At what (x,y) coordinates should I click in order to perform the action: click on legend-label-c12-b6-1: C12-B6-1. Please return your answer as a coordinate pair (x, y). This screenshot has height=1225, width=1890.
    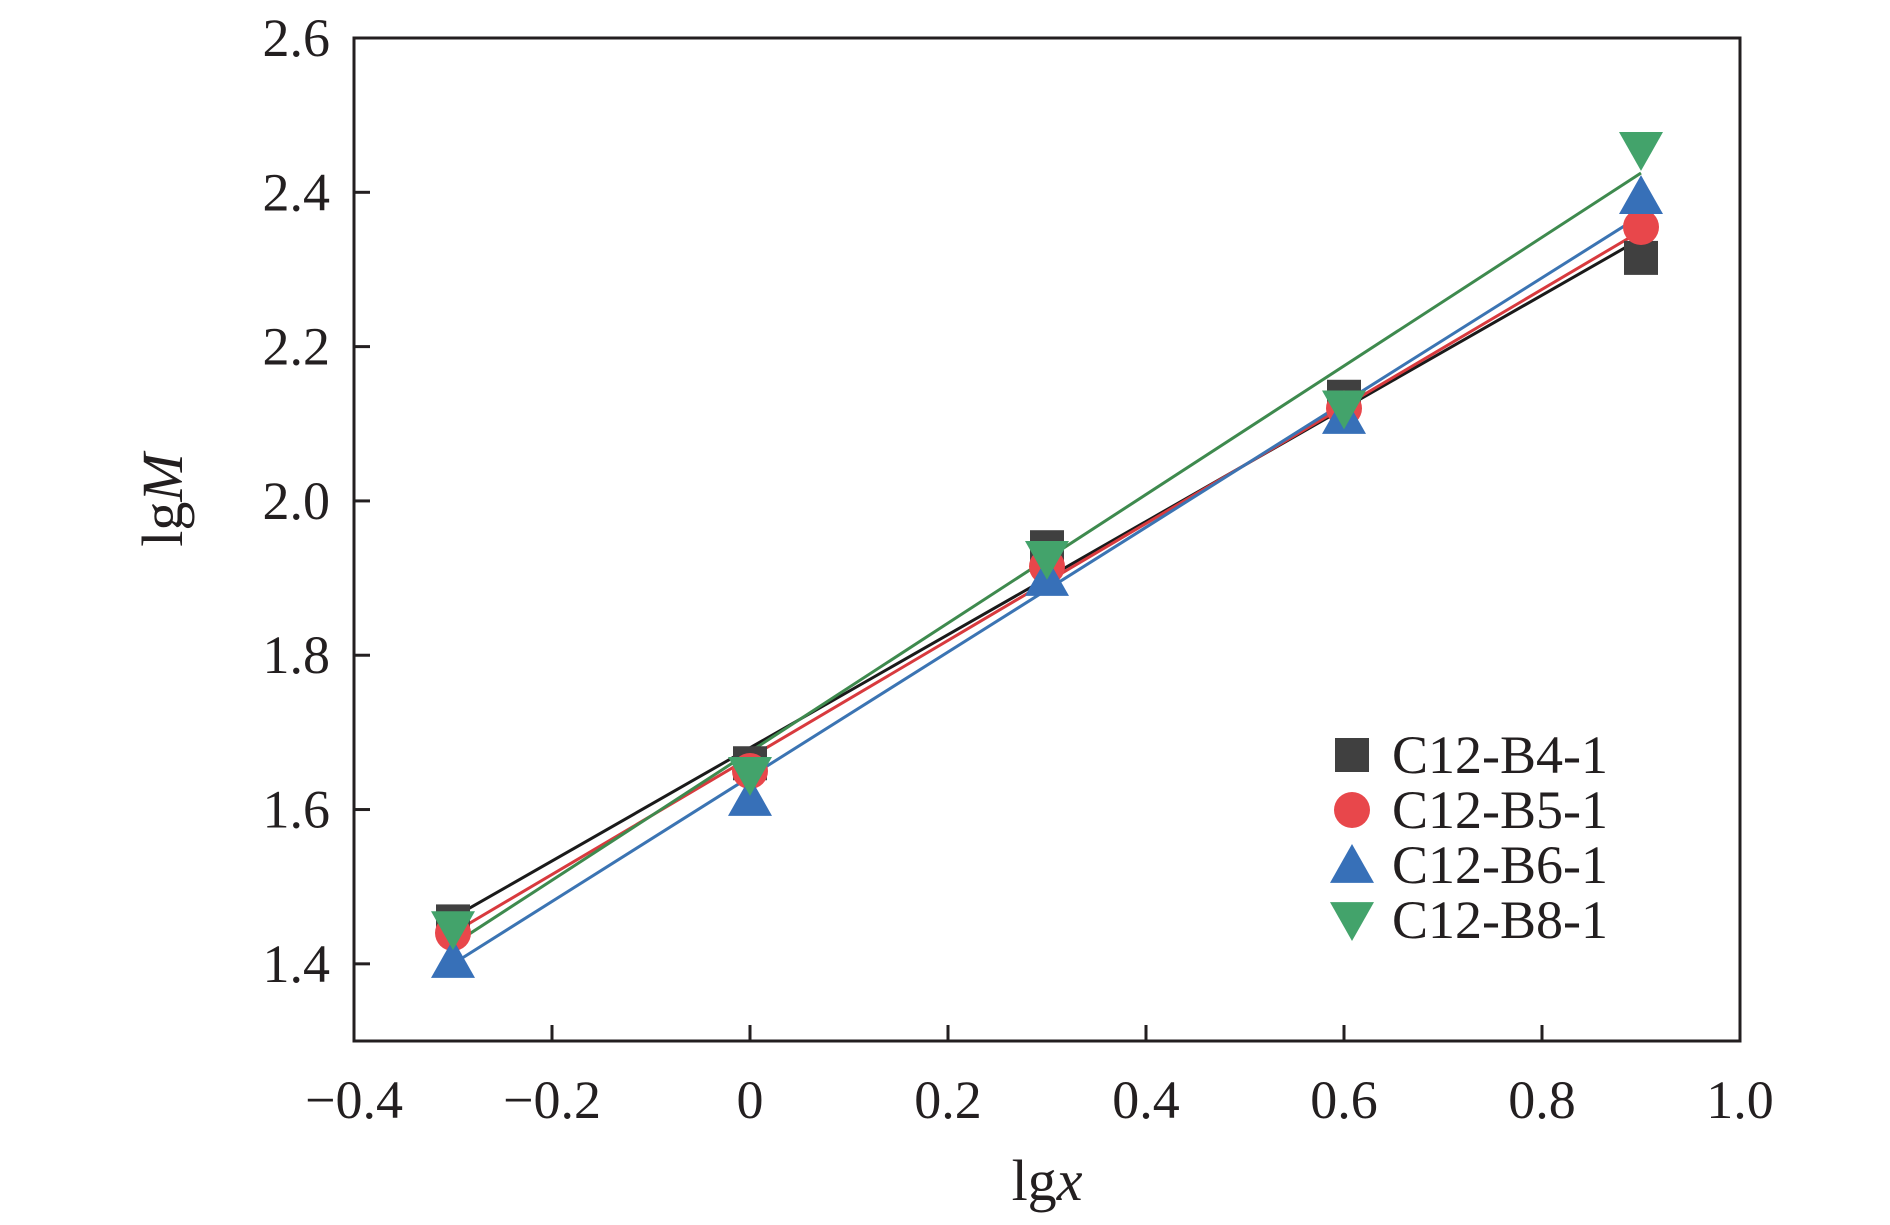
    Looking at the image, I should click on (1500, 865).